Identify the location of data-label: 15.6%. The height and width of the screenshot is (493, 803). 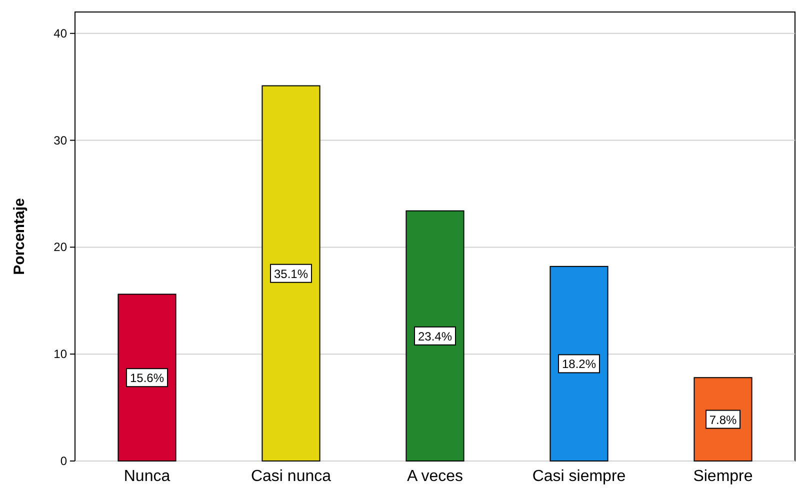
(147, 378).